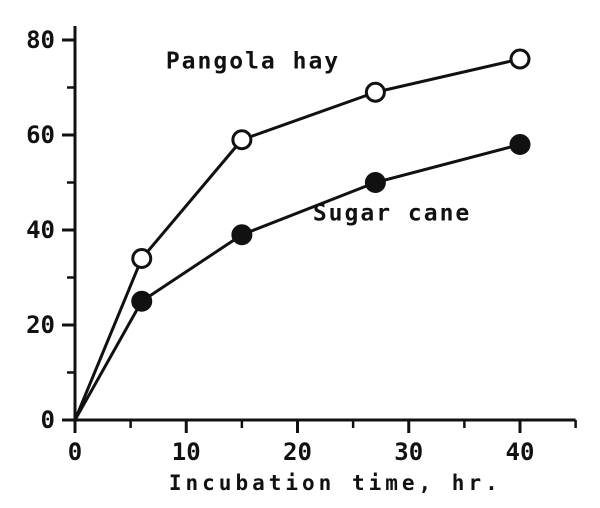 Image resolution: width=600 pixels, height=508 pixels. I want to click on x-axis-label: Incubation time, hr., so click(335, 483).